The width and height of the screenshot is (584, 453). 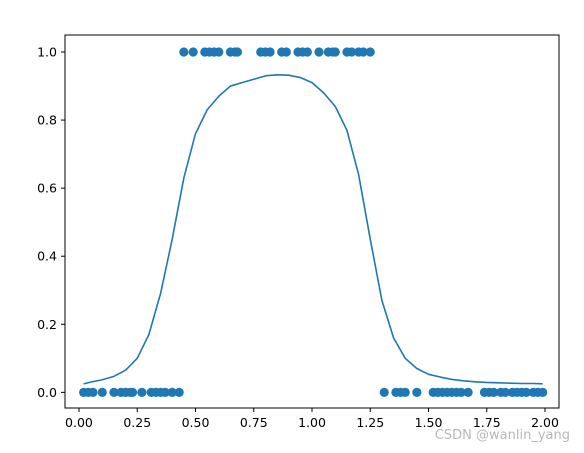 I want to click on x-tick-label: 0.25, so click(x=137, y=422).